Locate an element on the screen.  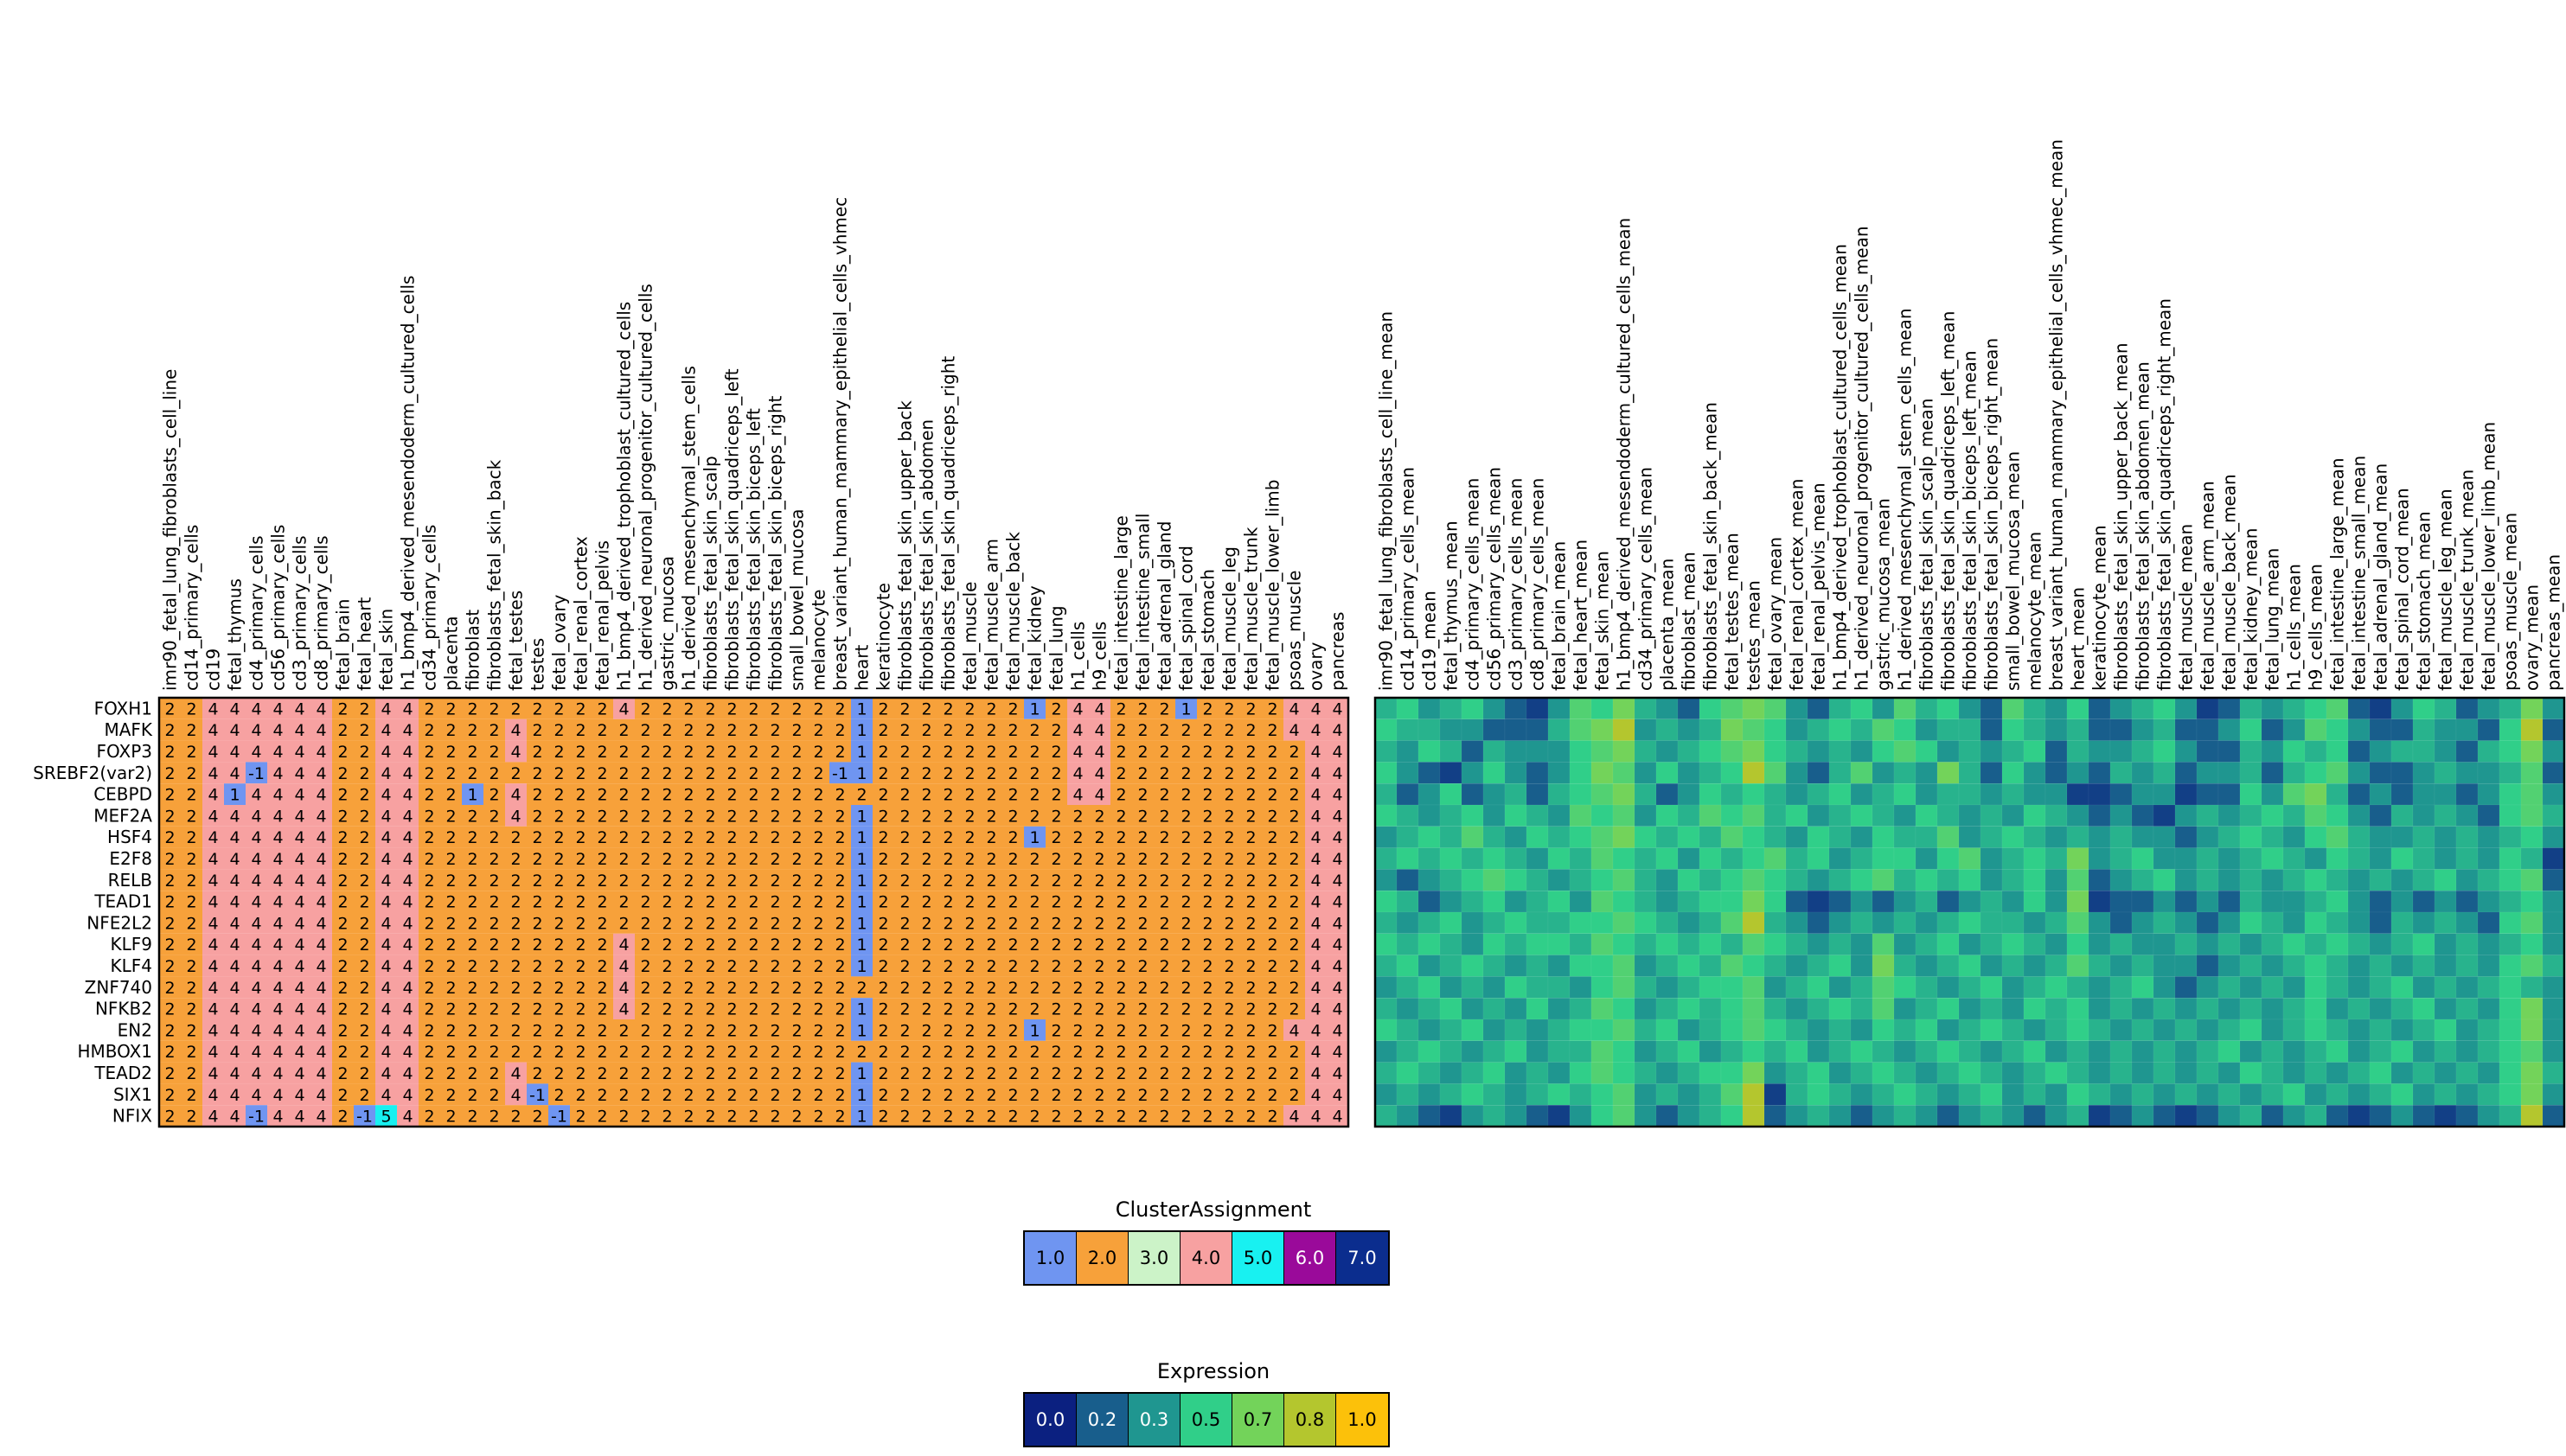
cluster-column-label: fetal_muscle_lower_limb is located at coordinates (1273, 585).